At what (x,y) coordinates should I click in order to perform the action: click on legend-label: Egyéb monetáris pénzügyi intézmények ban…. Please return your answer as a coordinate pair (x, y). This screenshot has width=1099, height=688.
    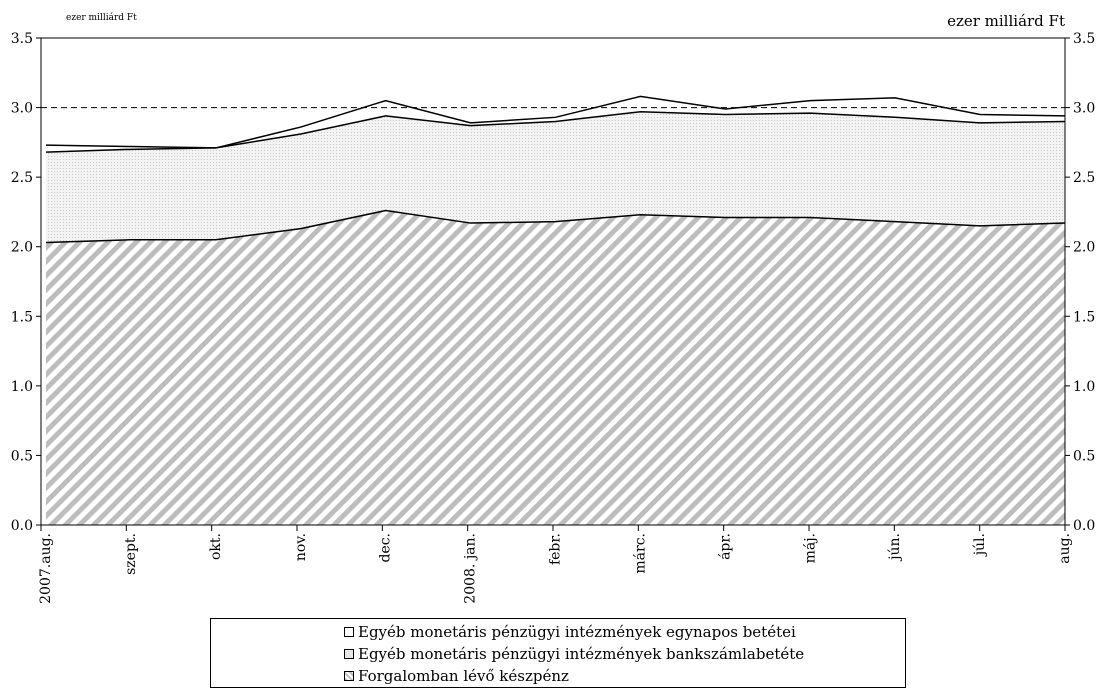
    Looking at the image, I should click on (581, 654).